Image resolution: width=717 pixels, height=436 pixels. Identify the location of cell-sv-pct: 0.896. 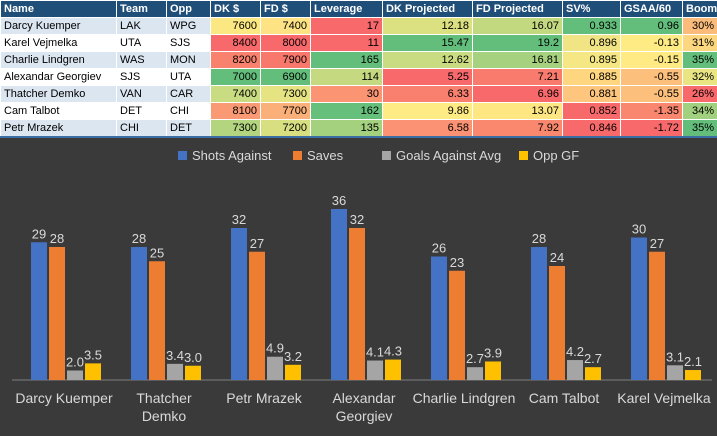
(591, 43).